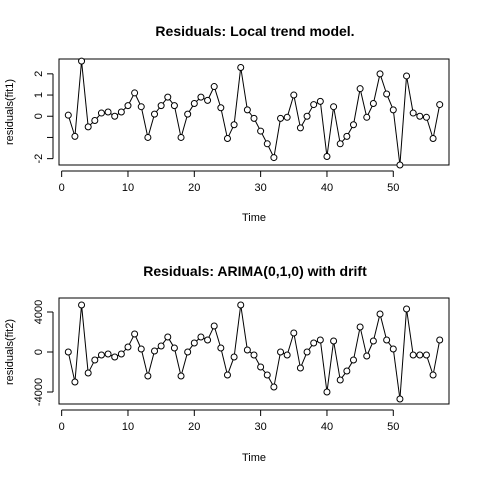 The width and height of the screenshot is (480, 480). Describe the element at coordinates (254, 218) in the screenshot. I see `panel-1-x-axis-label: Time` at that location.